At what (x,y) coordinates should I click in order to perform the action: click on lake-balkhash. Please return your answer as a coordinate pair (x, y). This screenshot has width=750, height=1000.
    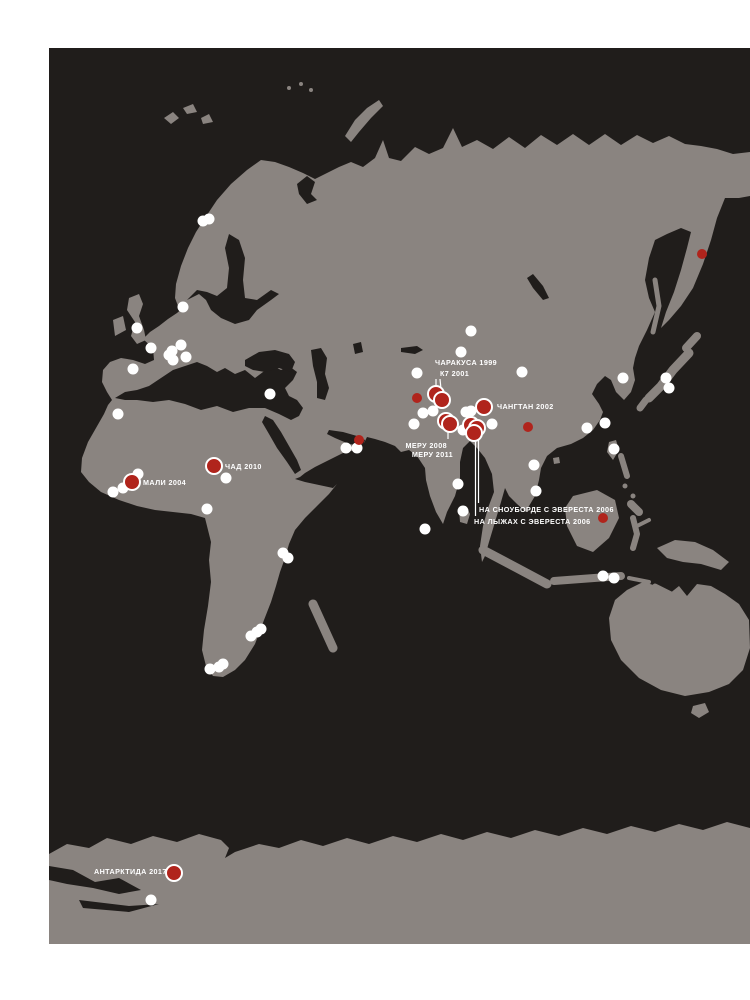
    Looking at the image, I should click on (412, 350).